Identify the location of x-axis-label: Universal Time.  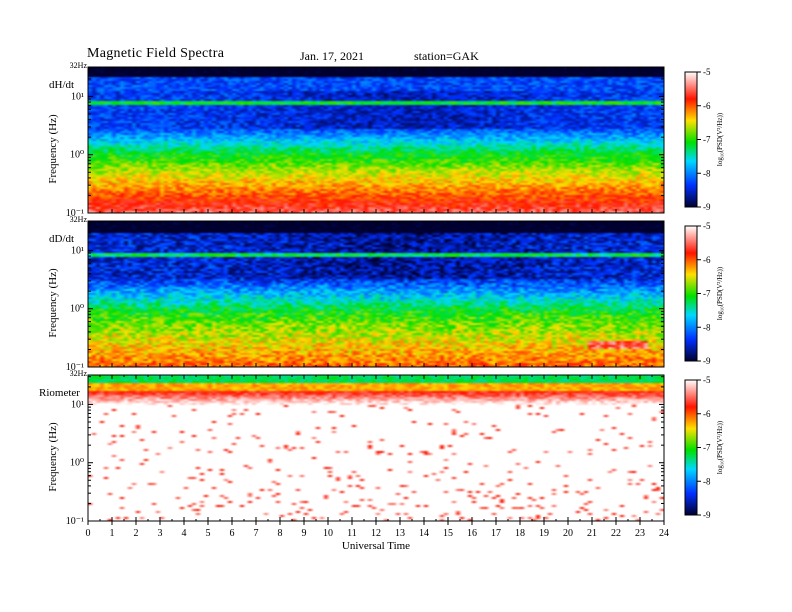
(376, 546).